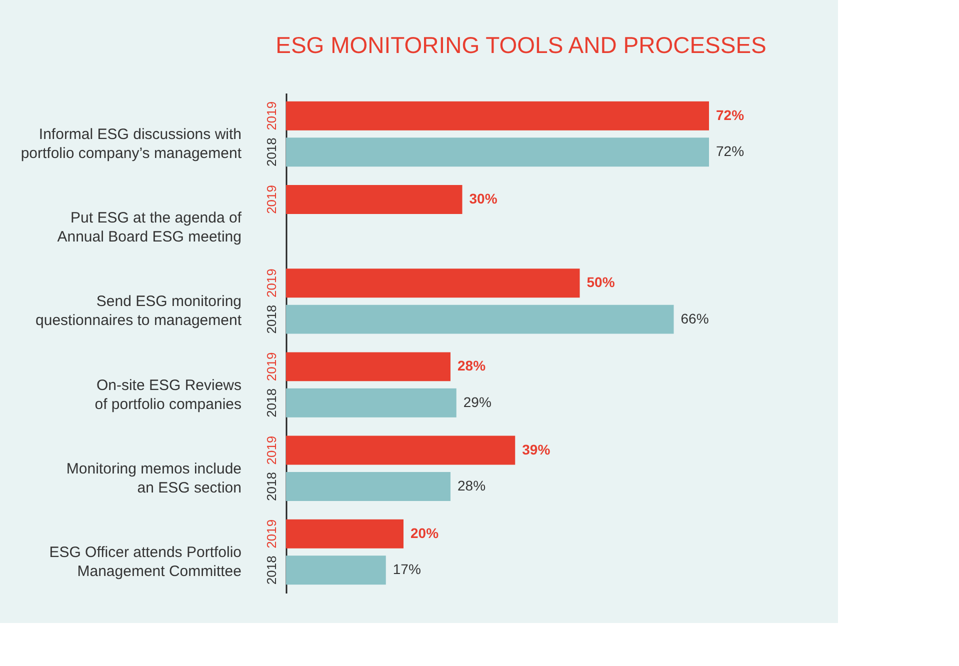  What do you see at coordinates (521, 45) in the screenshot?
I see `chart-title: ESG MONITORING TOOLS AND PROCESSES` at bounding box center [521, 45].